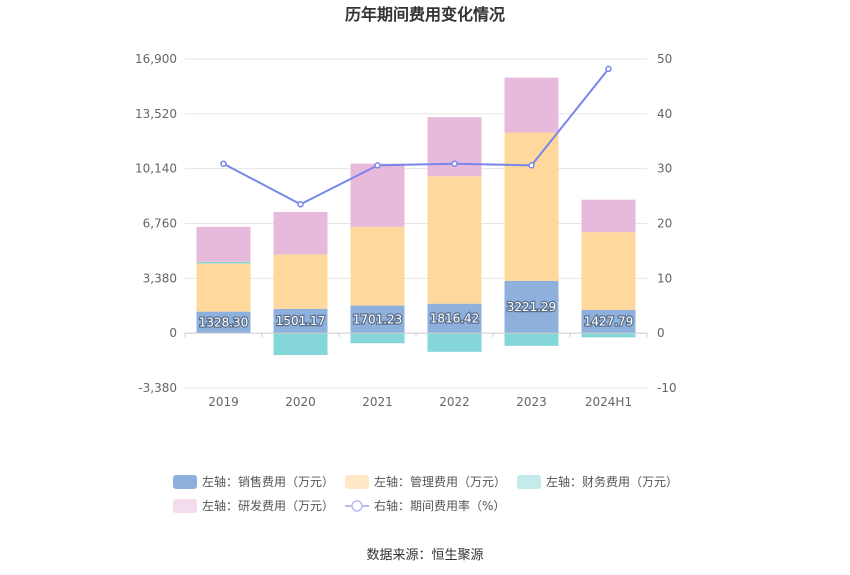  I want to click on right-tick-label: 10, so click(664, 278).